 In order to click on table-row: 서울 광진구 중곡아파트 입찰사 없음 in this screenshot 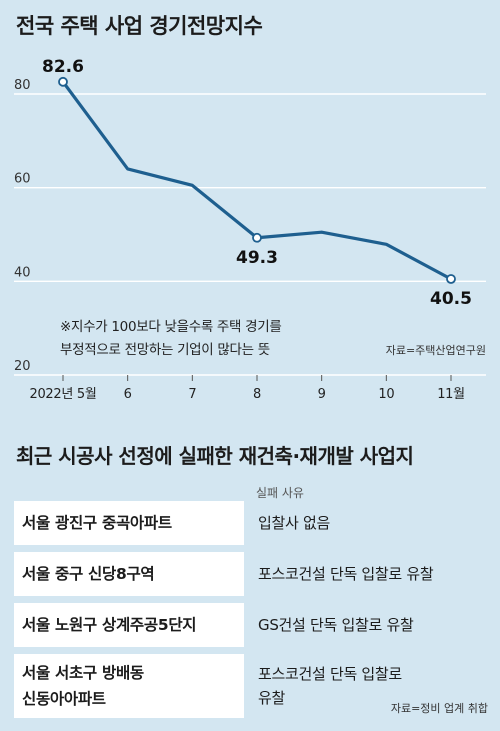, I will do `click(252, 523)`.